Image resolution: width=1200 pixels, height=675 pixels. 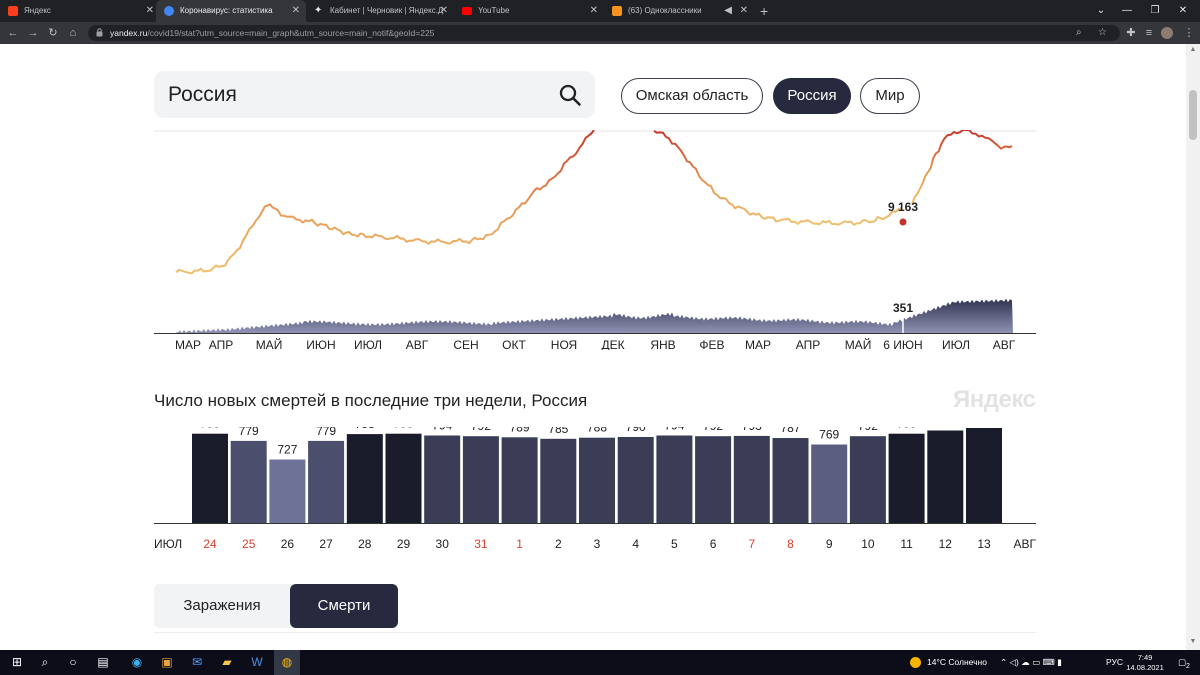 What do you see at coordinates (679, 11) in the screenshot?
I see `tab-odnoklassniki: (63) Одноклассники ◀︎ ✕` at bounding box center [679, 11].